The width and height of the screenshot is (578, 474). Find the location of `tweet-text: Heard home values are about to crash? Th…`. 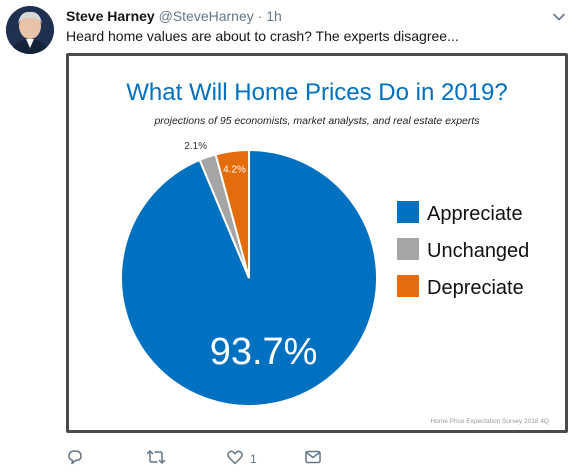

tweet-text: Heard home values are about to crash? Th… is located at coordinates (262, 36).